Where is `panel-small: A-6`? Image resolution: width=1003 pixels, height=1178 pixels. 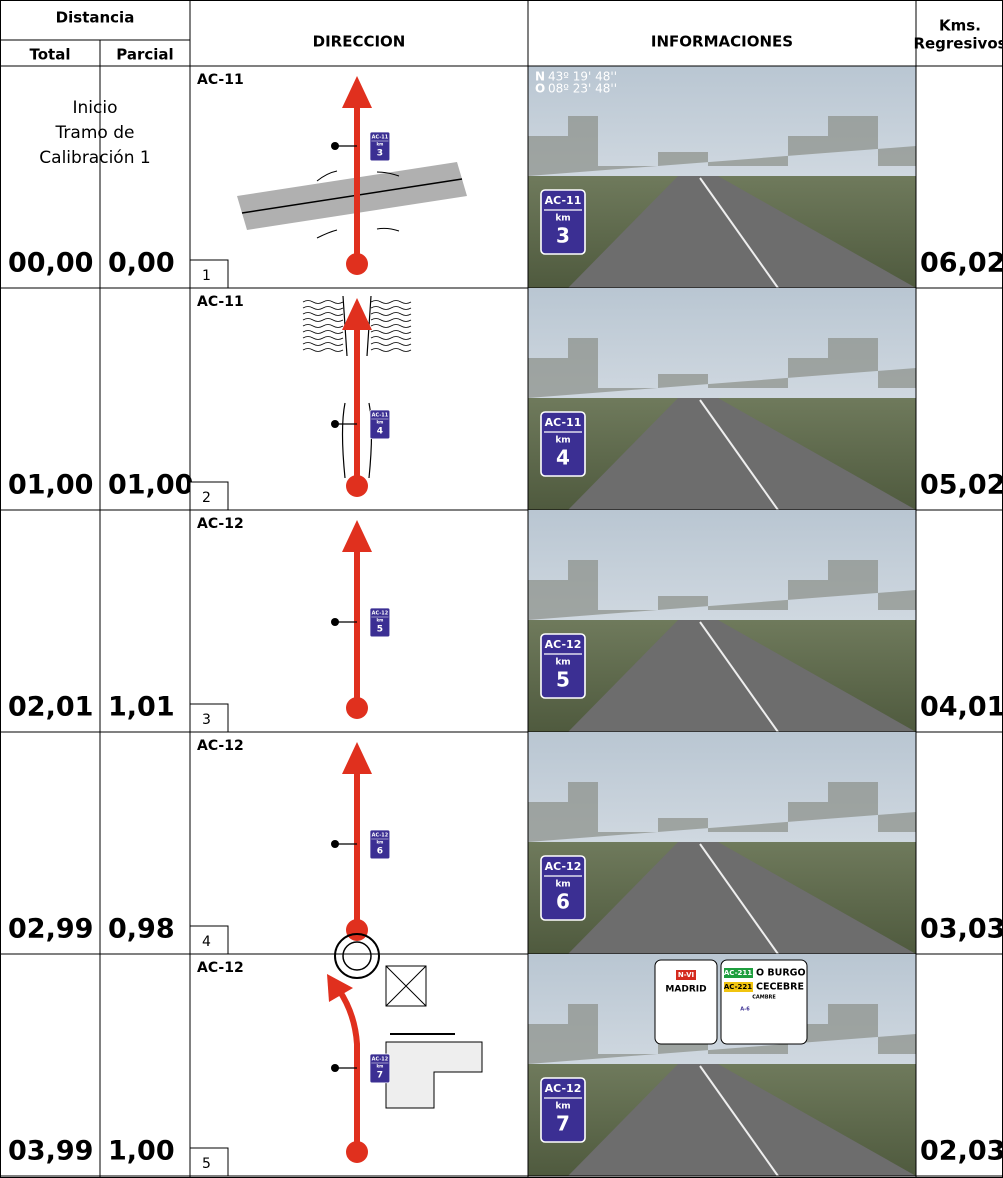 panel-small: A-6 is located at coordinates (745, 1010).